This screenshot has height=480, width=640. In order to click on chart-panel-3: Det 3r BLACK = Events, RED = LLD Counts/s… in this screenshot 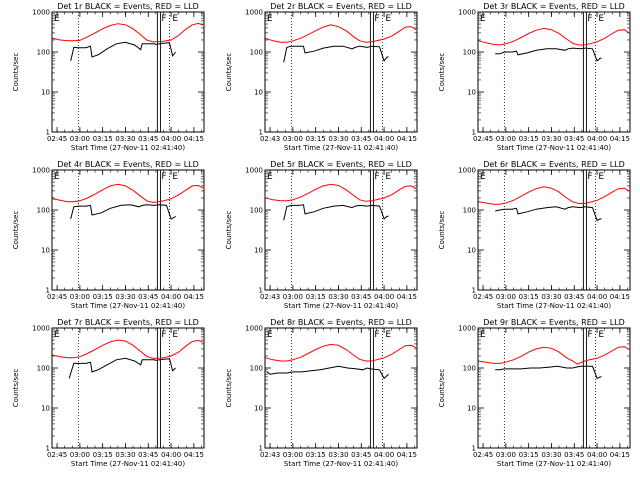, I will do `click(534, 77)`.